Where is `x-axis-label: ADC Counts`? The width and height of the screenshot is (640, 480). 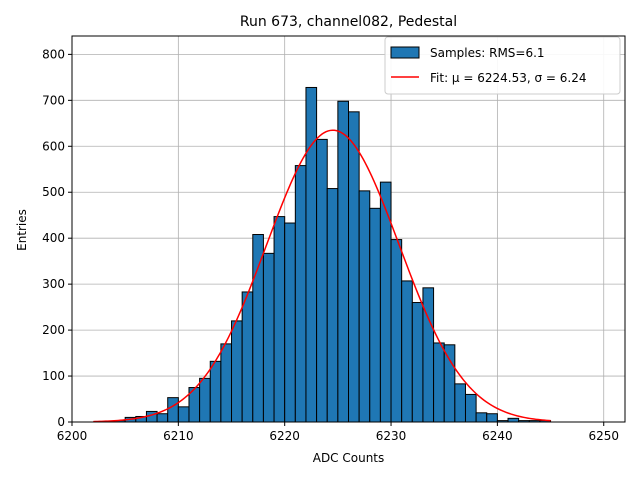
x-axis-label: ADC Counts is located at coordinates (349, 458).